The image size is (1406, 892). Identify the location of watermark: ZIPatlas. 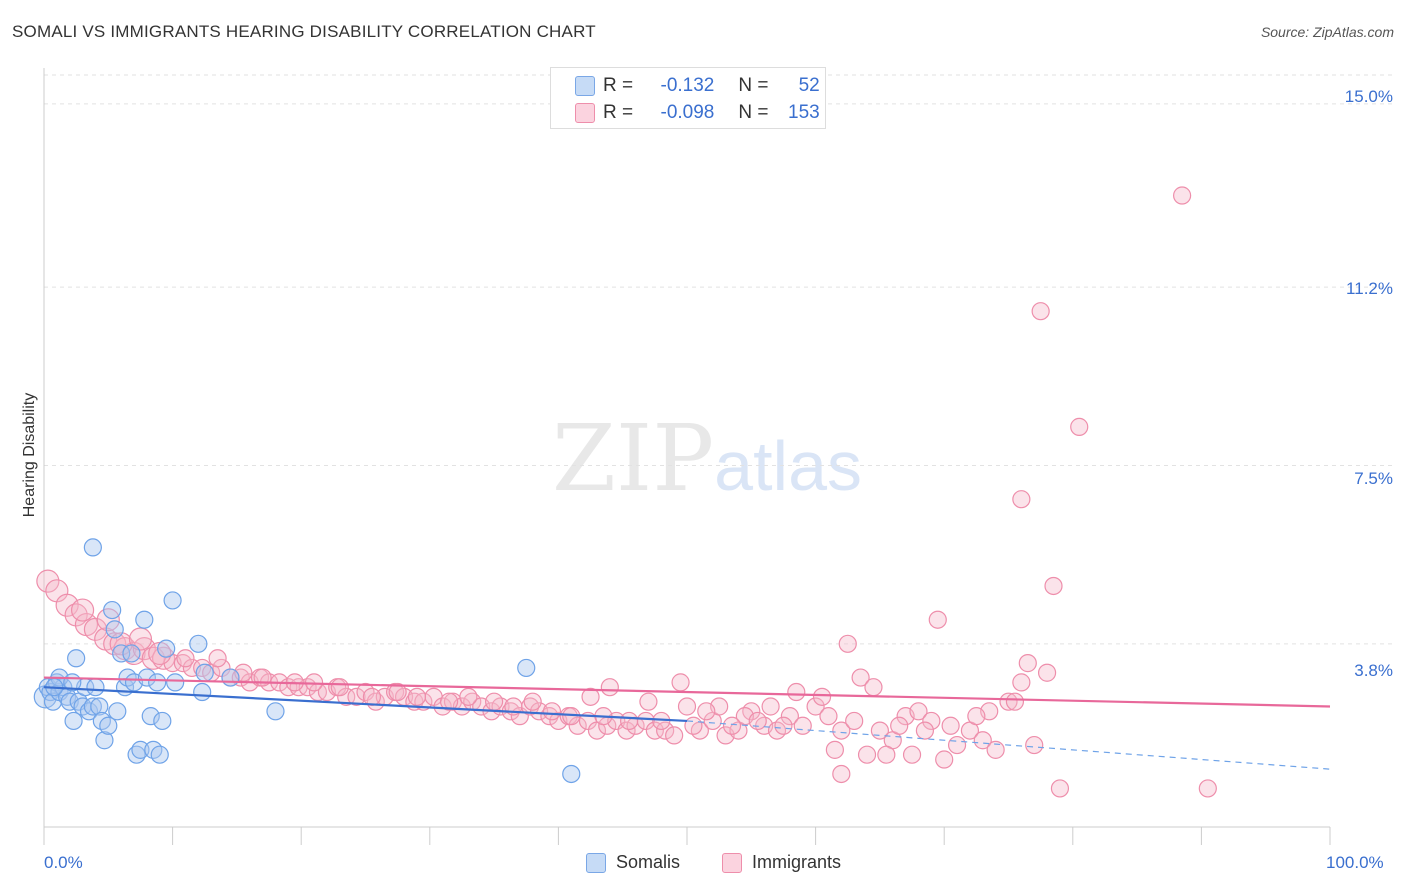
(707, 458).